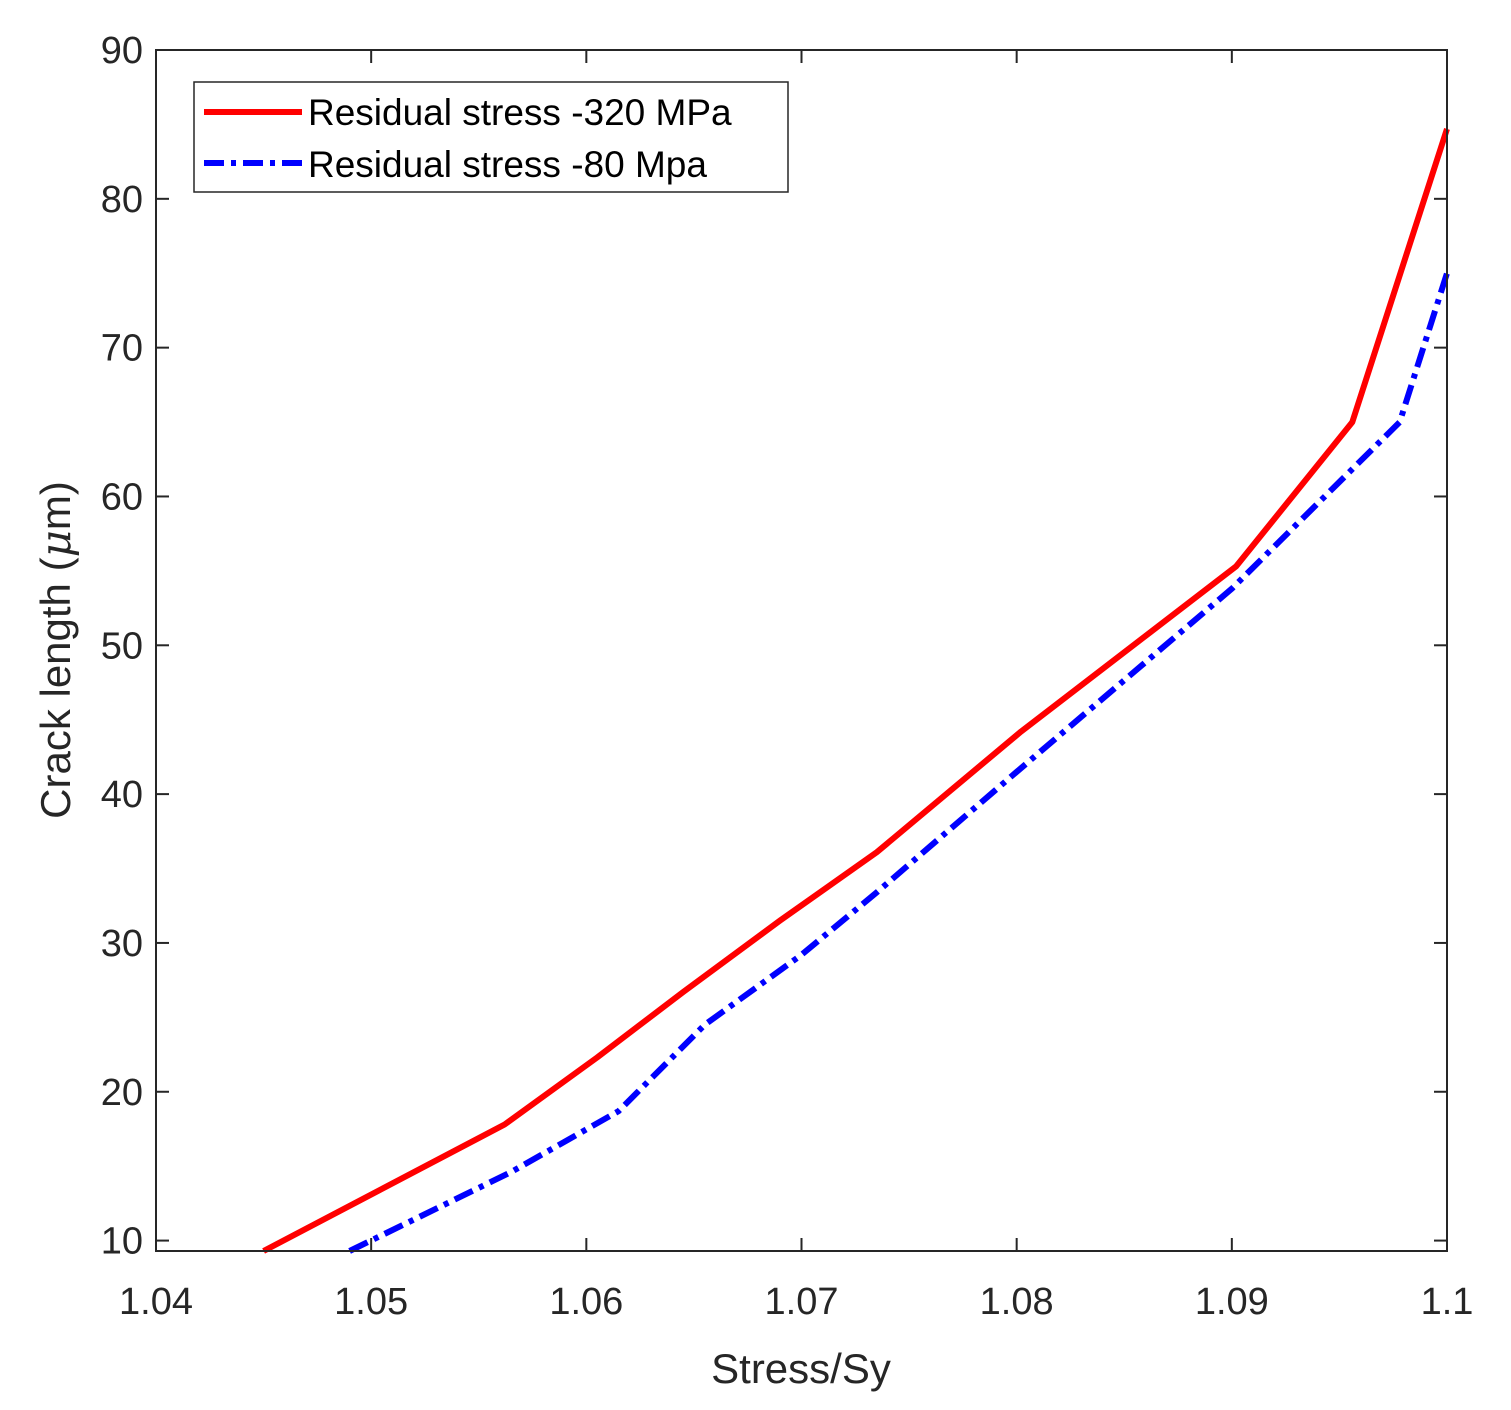  Describe the element at coordinates (122, 944) in the screenshot. I see `y-tick-label: 30` at that location.